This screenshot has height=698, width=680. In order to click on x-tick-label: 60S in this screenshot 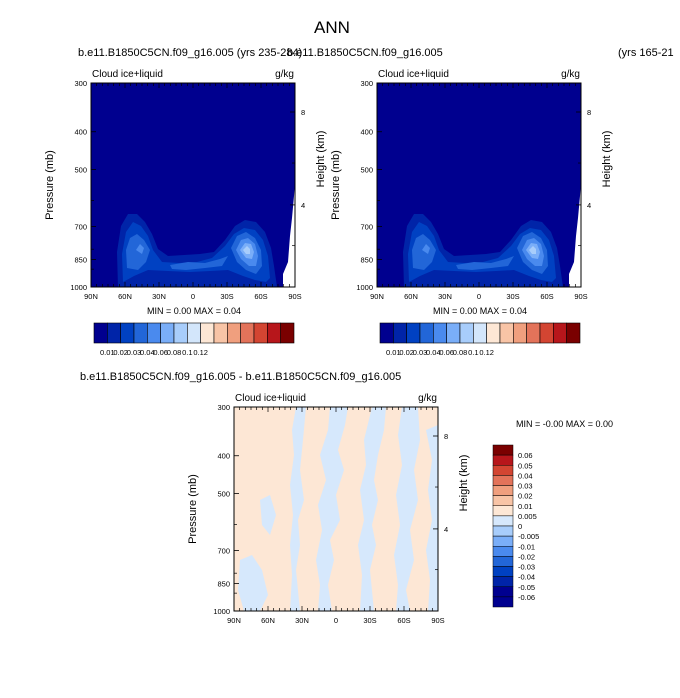, I will do `click(403, 620)`.